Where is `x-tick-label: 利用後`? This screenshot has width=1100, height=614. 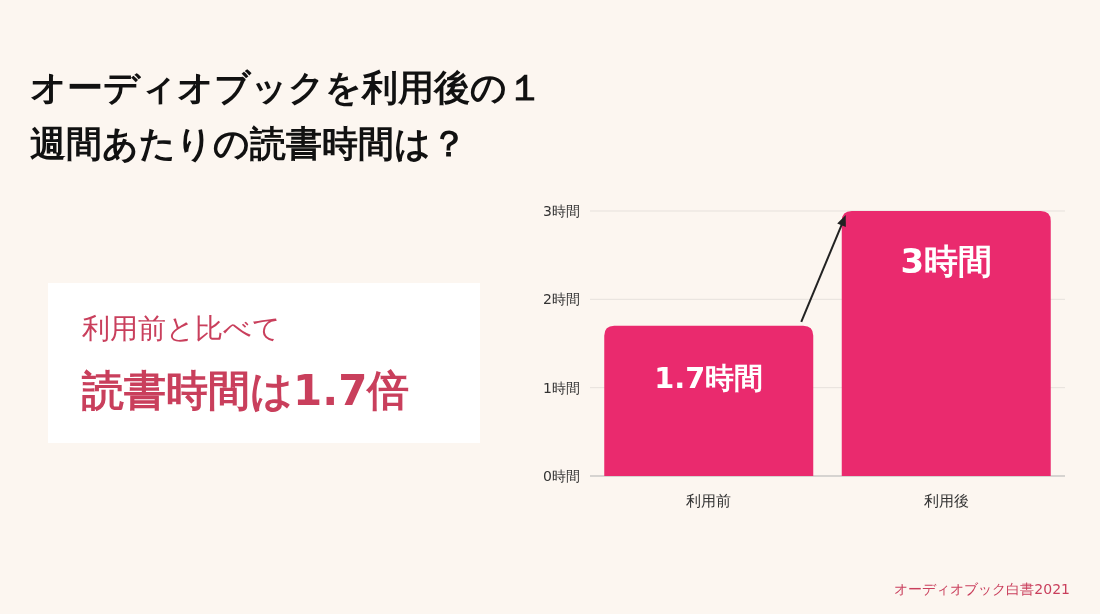 x-tick-label: 利用後 is located at coordinates (946, 501).